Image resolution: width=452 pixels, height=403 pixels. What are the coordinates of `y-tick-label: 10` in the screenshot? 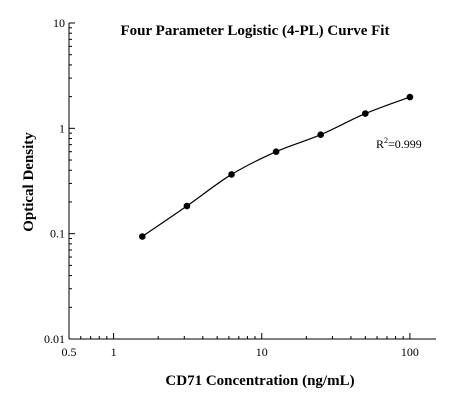 It's located at (59, 23).